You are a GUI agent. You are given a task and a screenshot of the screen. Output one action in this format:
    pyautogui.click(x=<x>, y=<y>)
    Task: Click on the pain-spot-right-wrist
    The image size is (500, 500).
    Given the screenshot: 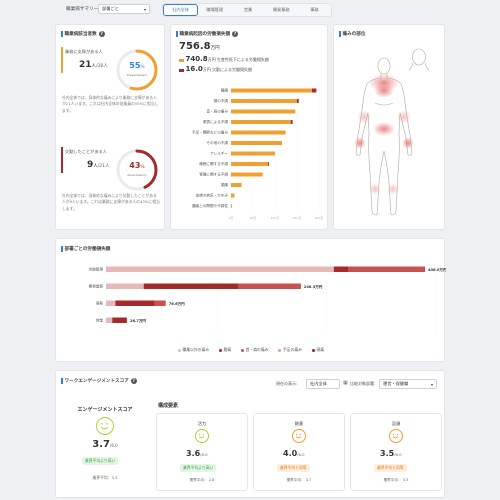 What is the action you would take?
    pyautogui.click(x=408, y=143)
    